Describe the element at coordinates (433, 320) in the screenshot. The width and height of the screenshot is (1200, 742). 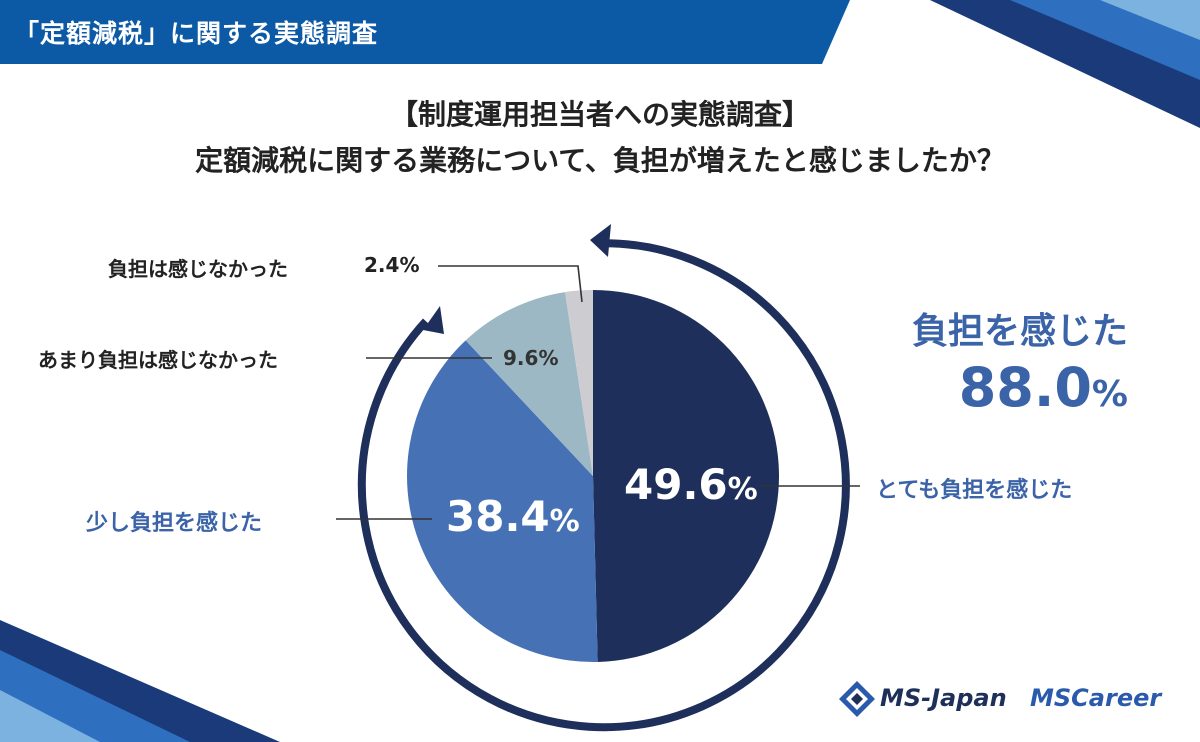
I see `circular-arrow-head-left` at that location.